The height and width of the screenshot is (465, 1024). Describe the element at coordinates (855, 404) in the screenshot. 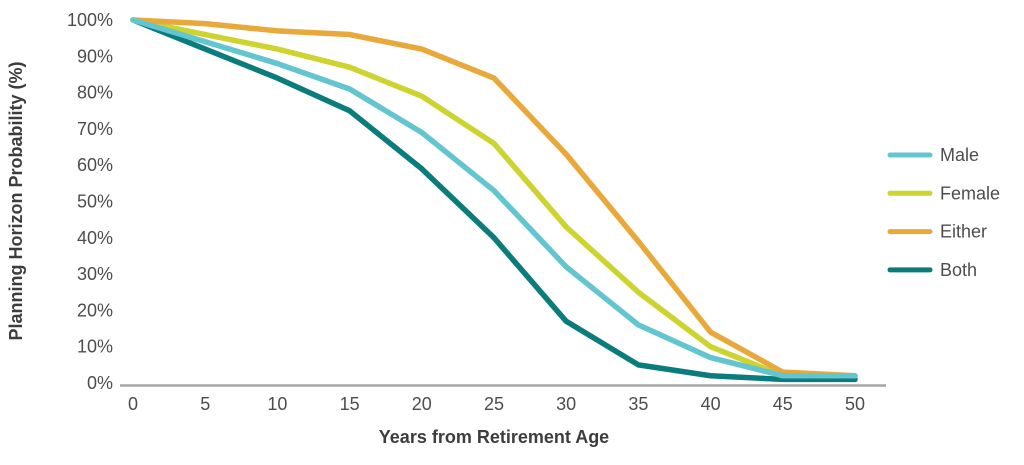

I see `x-tick-label: 50` at that location.